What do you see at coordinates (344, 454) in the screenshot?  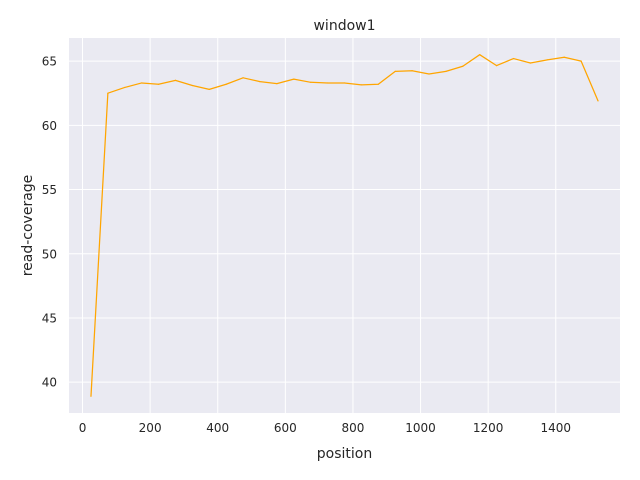 I see `x-axis-title: position` at bounding box center [344, 454].